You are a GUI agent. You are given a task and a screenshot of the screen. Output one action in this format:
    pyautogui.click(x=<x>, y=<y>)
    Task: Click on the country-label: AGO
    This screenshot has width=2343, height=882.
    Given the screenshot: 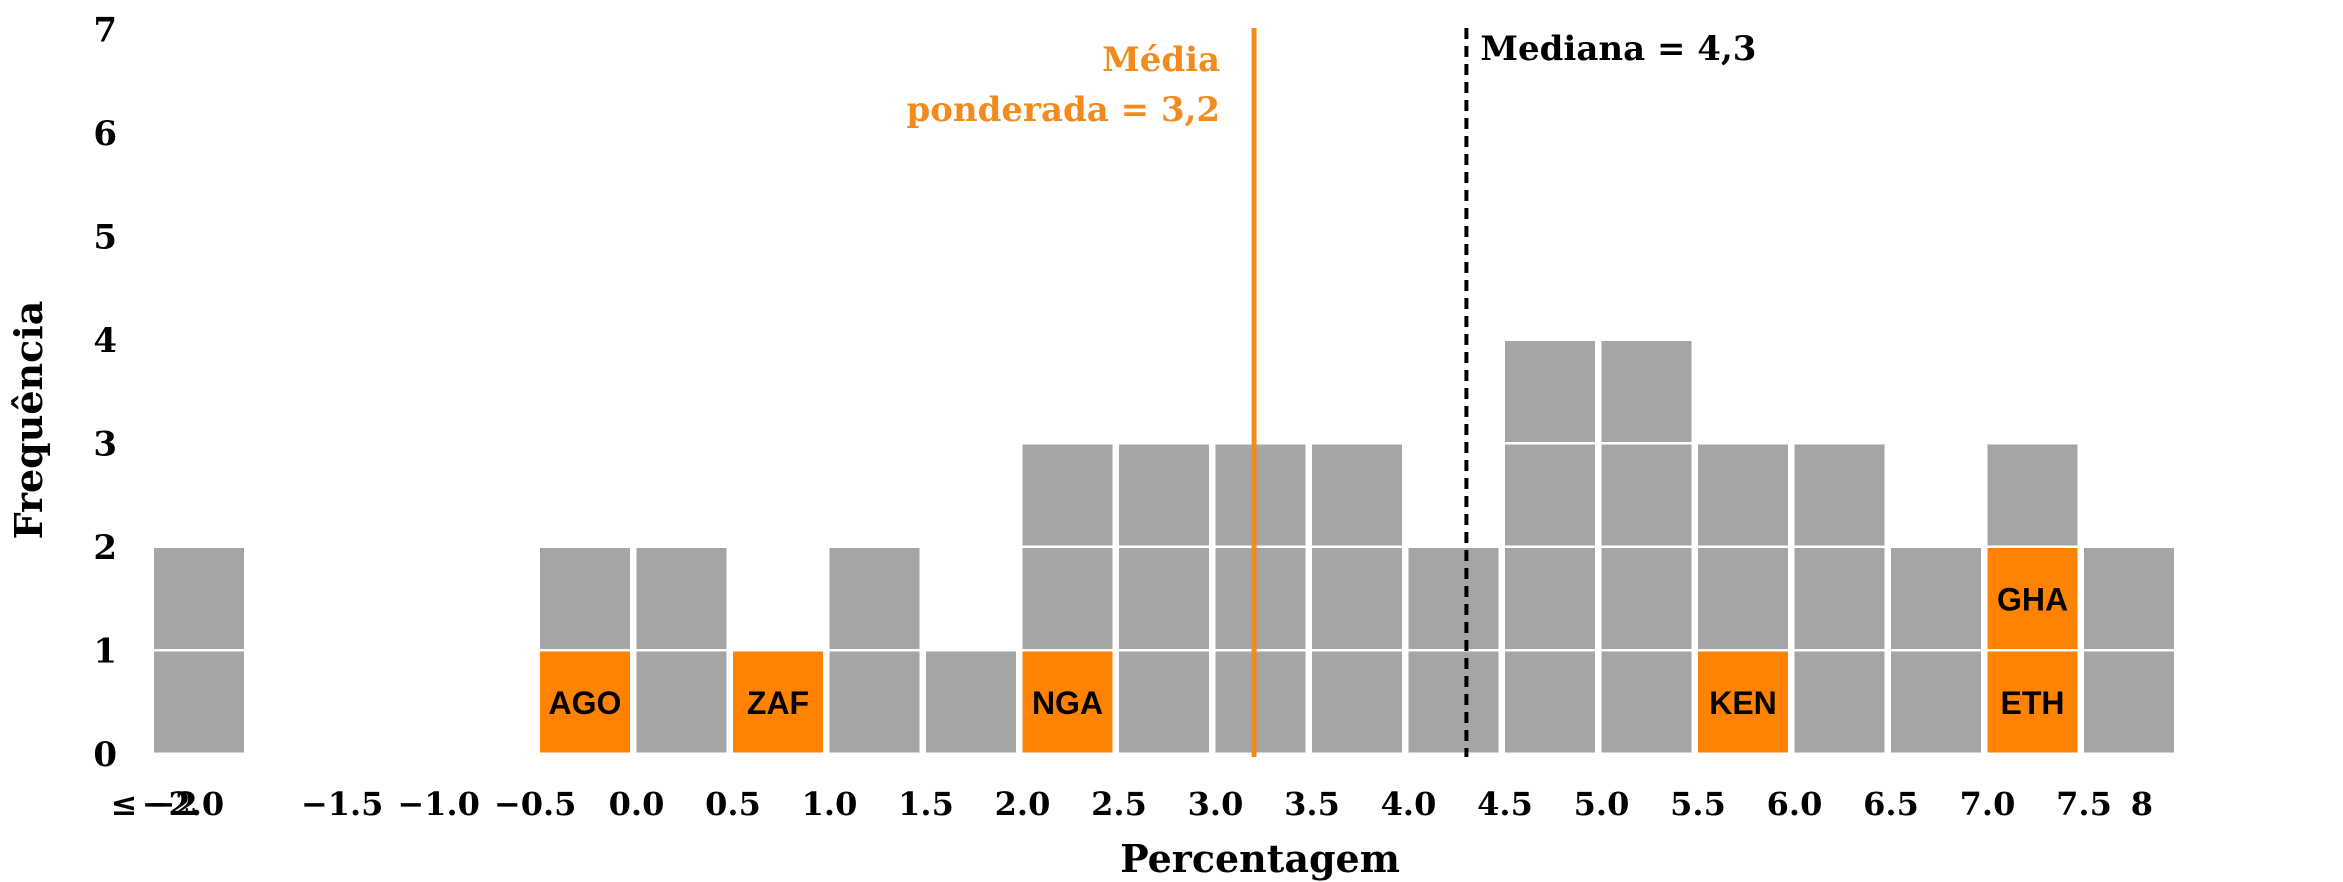 What is the action you would take?
    pyautogui.click(x=585, y=703)
    